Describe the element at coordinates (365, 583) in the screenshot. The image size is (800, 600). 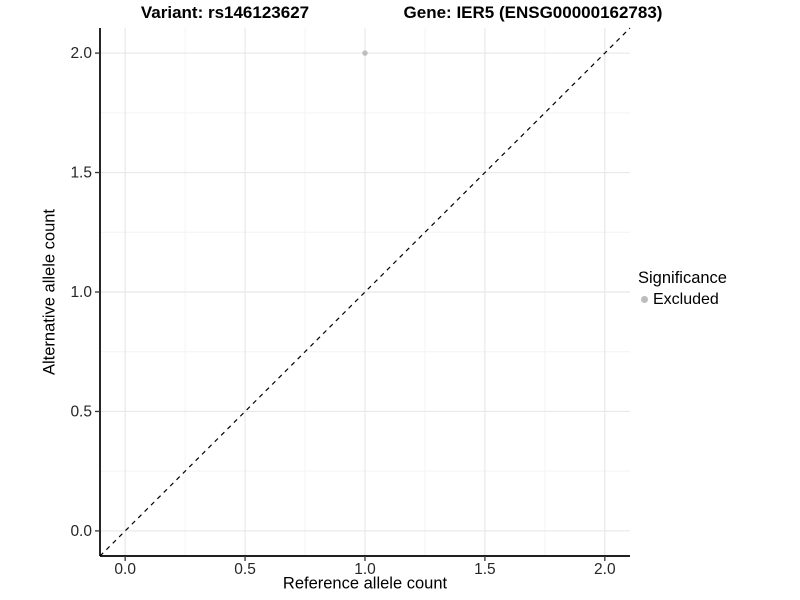
I see `x-axis-title: Reference allele count` at that location.